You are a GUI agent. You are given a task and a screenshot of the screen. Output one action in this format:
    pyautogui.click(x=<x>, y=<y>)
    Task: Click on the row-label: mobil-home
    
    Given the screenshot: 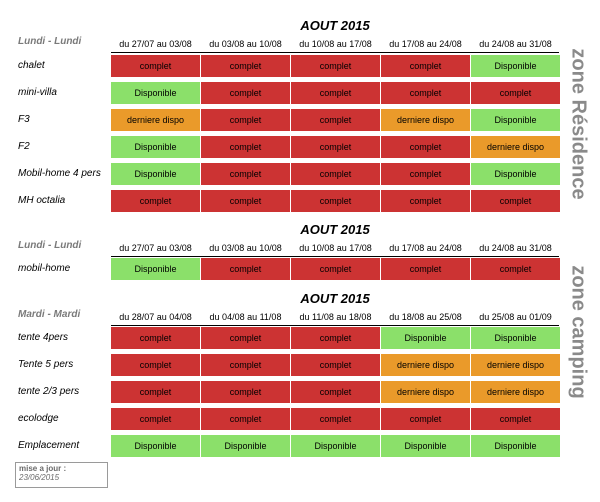 What is the action you would take?
    pyautogui.click(x=44, y=268)
    